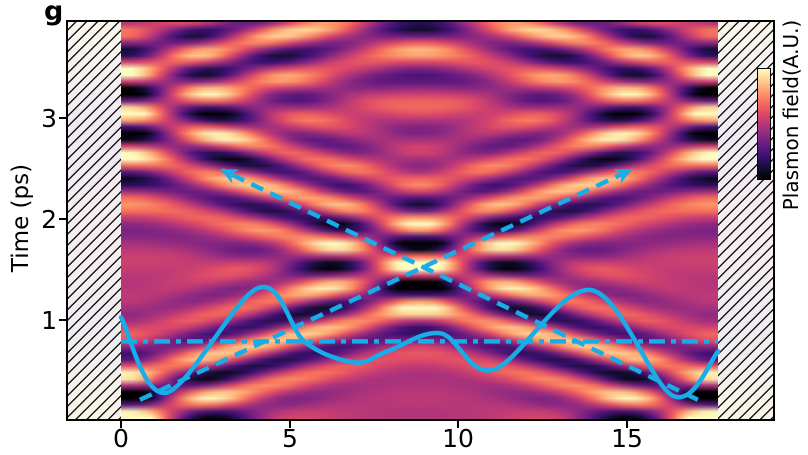 The width and height of the screenshot is (808, 455). I want to click on x-tick-label-10: 10, so click(458, 438).